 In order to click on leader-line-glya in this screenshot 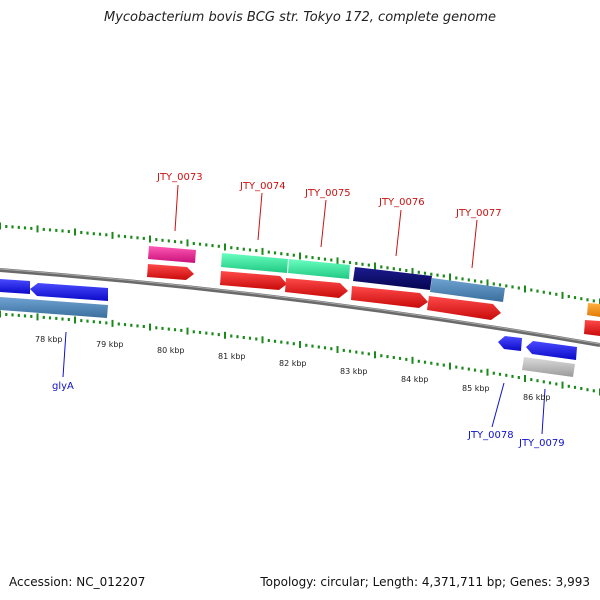, I will do `click(64, 354)`.